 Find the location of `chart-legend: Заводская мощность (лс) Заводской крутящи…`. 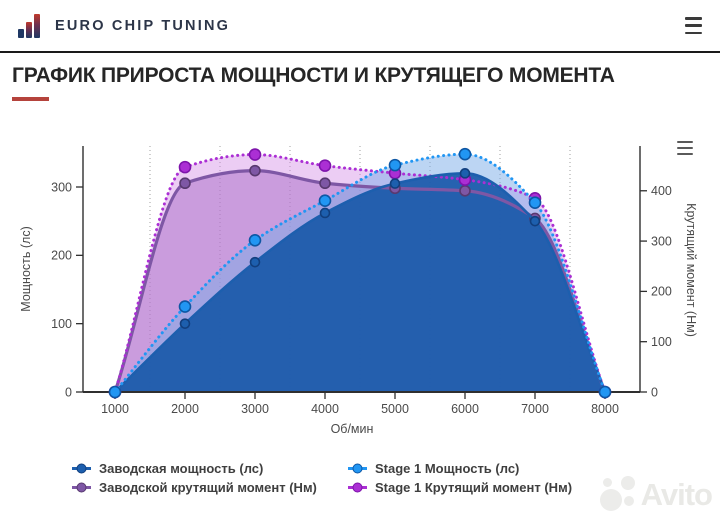

chart-legend: Заводская мощность (лс) Заводской крутящи… is located at coordinates (348, 478).